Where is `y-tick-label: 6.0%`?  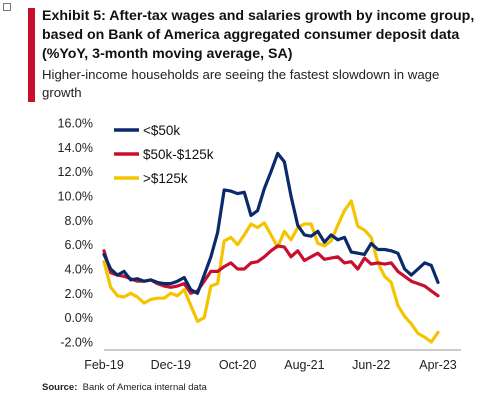
y-tick-label: 6.0% is located at coordinates (79, 245).